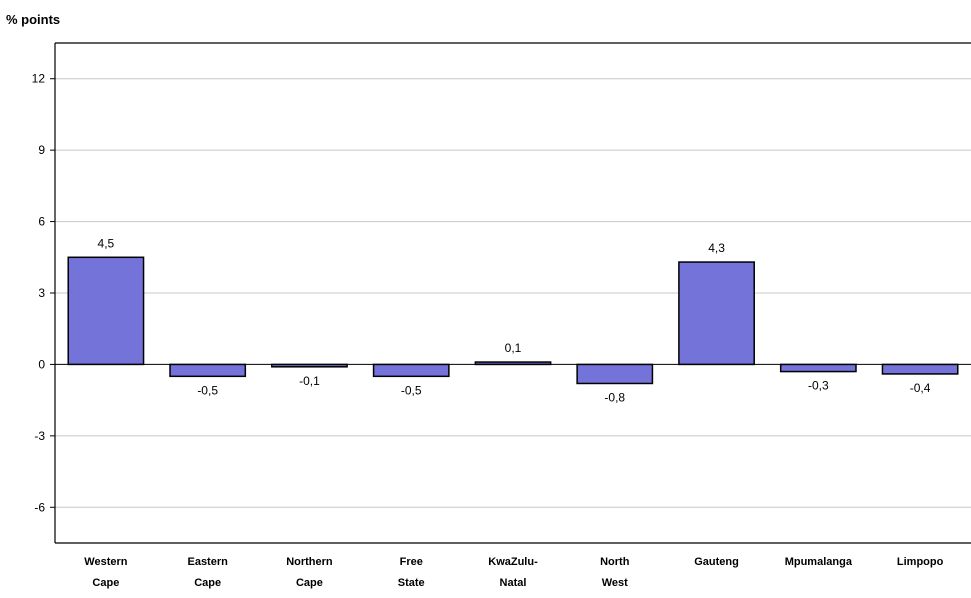 This screenshot has height=598, width=971. Describe the element at coordinates (513, 348) in the screenshot. I see `data-label: 0,1` at that location.